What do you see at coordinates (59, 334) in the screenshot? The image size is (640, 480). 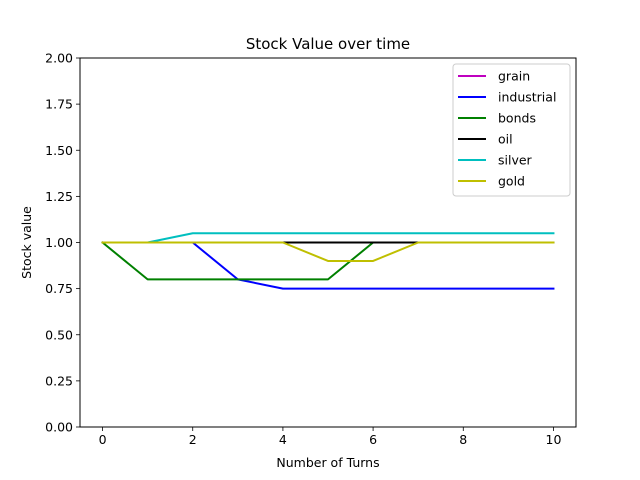 I see `y-tick-label: 0.50` at bounding box center [59, 334].